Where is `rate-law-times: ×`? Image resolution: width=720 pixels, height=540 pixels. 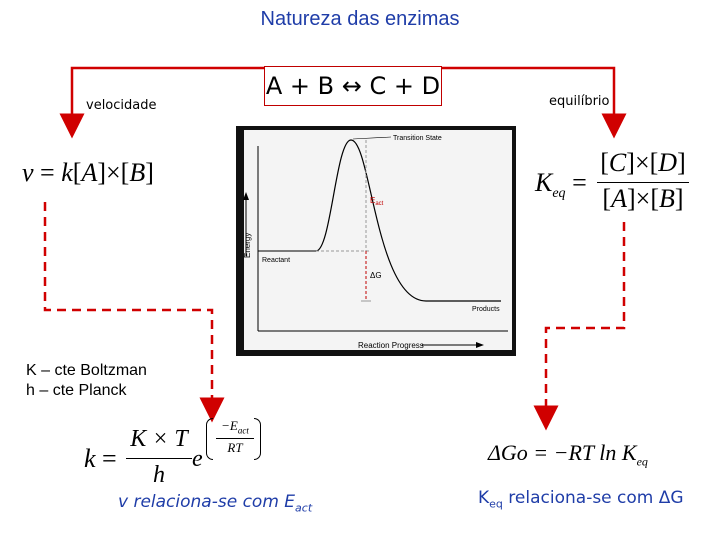
rate-law-times: × is located at coordinates (113, 172).